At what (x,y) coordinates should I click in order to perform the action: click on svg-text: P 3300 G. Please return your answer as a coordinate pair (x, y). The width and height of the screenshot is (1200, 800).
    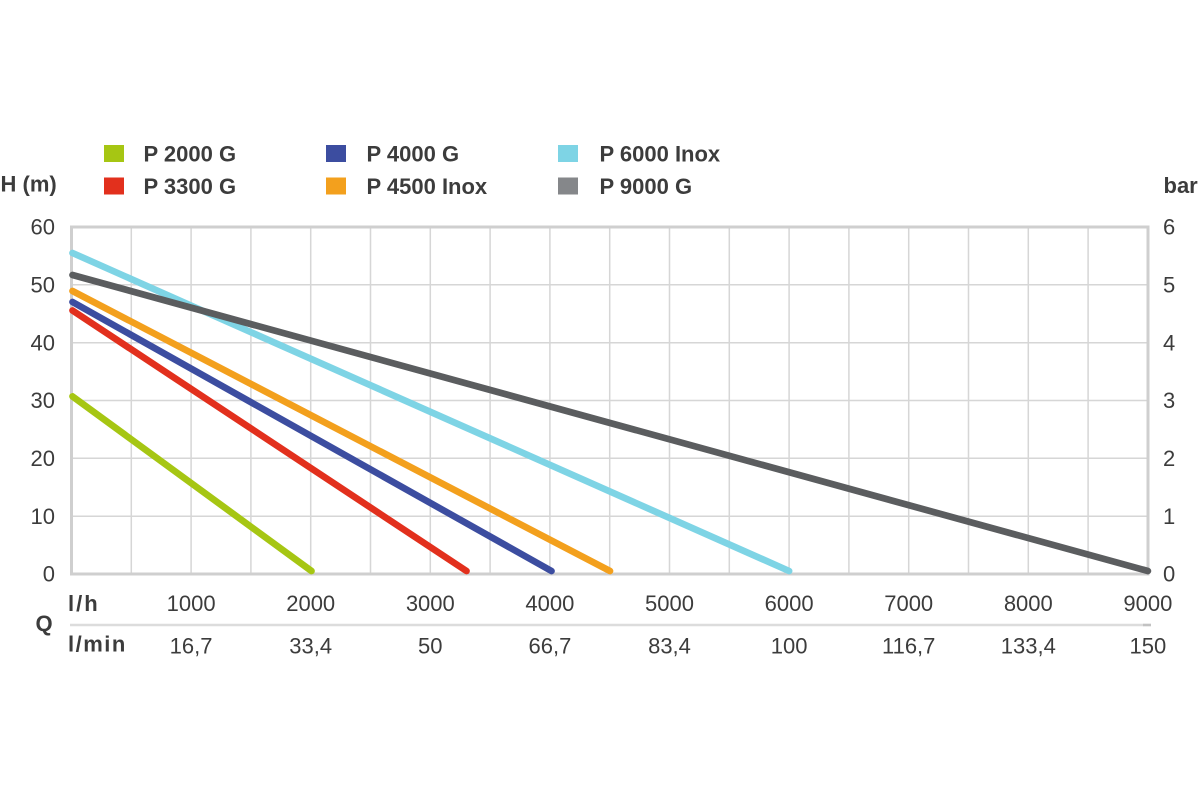
    Looking at the image, I should click on (190, 186).